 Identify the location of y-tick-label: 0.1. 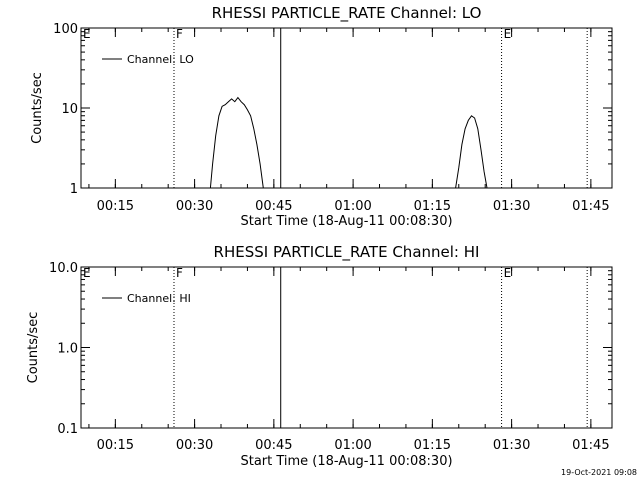
(67, 429).